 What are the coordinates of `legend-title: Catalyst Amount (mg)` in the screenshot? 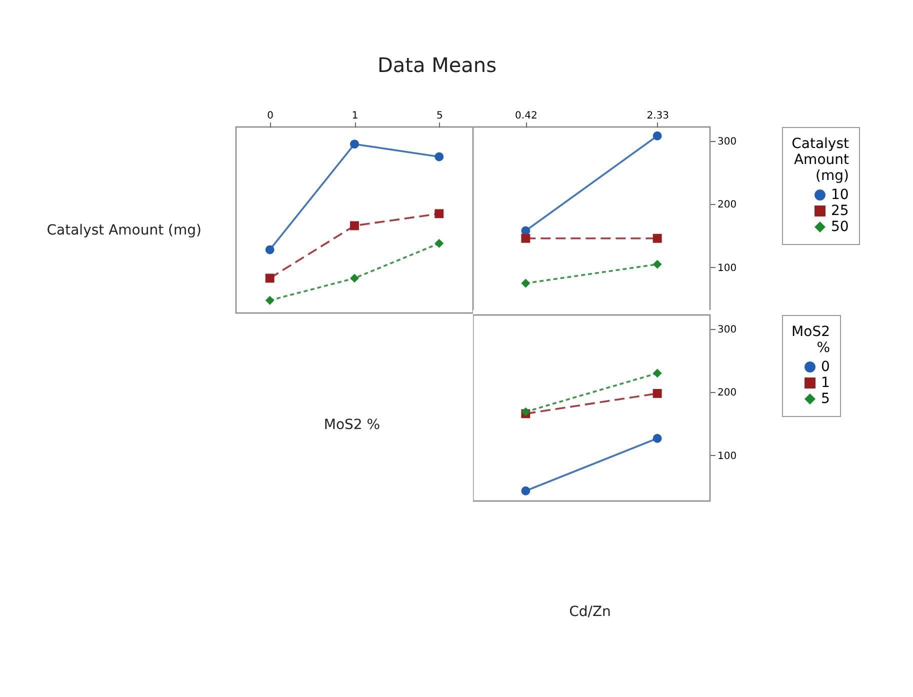 It's located at (821, 160).